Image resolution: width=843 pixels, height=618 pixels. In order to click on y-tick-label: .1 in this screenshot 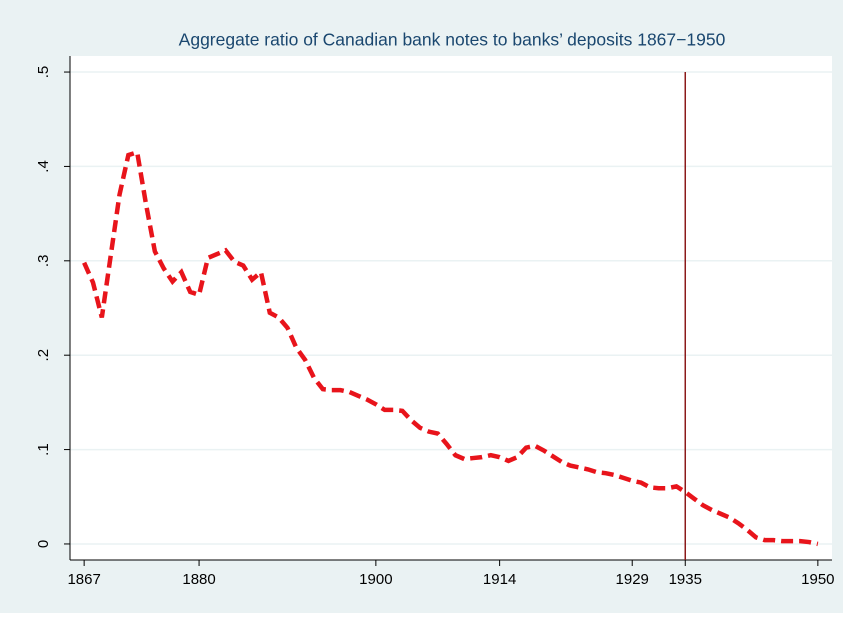, I will do `click(43, 449)`.